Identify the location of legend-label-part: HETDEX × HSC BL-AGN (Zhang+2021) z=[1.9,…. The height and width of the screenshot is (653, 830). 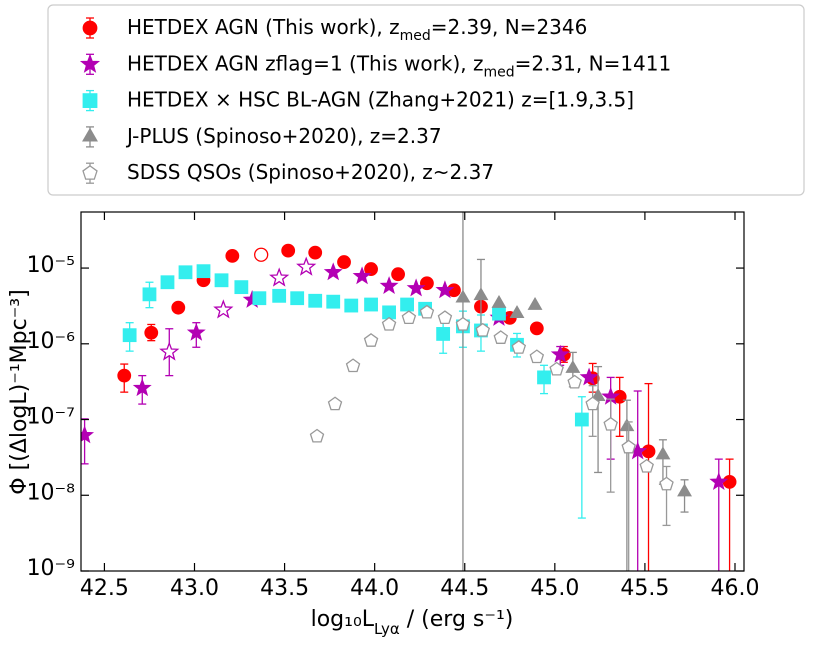
(380, 99).